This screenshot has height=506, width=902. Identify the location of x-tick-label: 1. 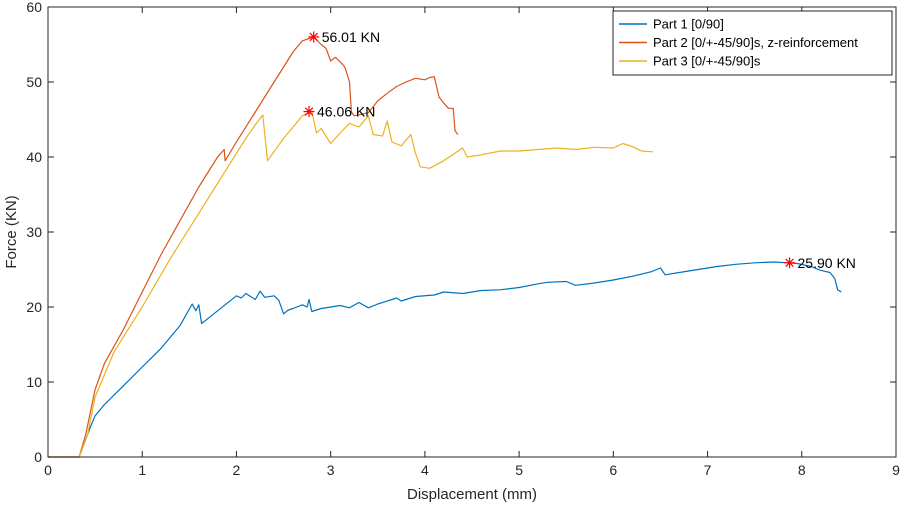
(142, 470).